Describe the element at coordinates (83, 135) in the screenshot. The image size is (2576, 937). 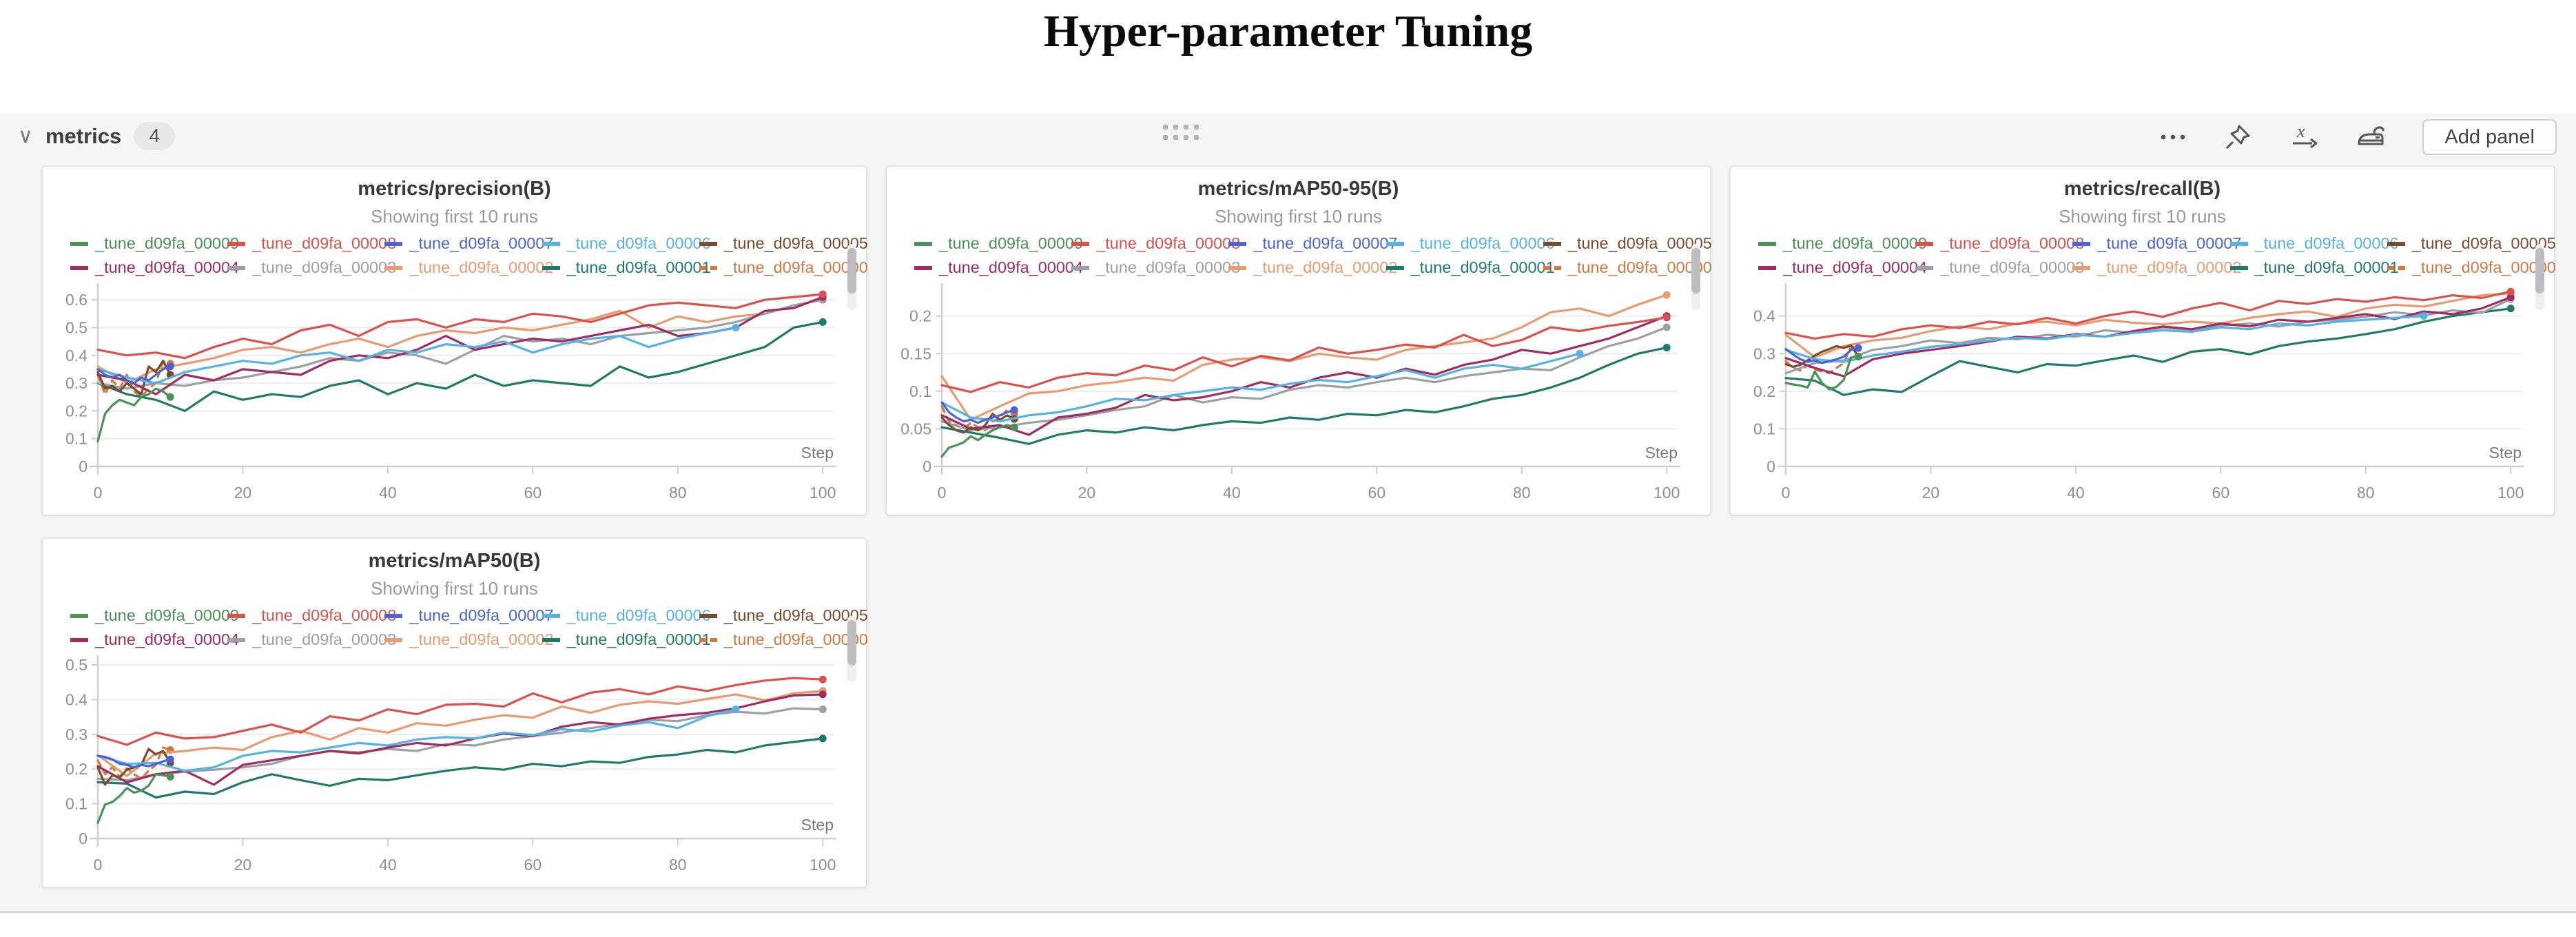
I see `section-label: metrics` at that location.